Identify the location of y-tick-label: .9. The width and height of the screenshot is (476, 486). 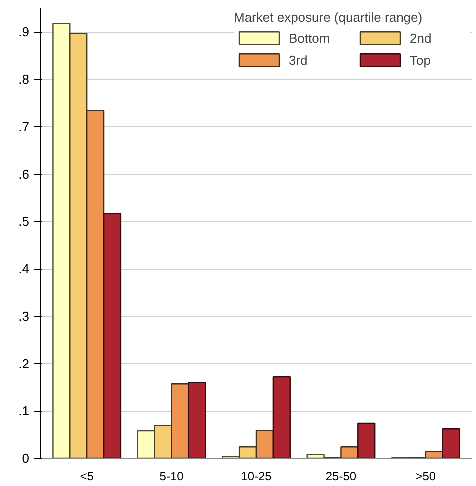
(24, 32).